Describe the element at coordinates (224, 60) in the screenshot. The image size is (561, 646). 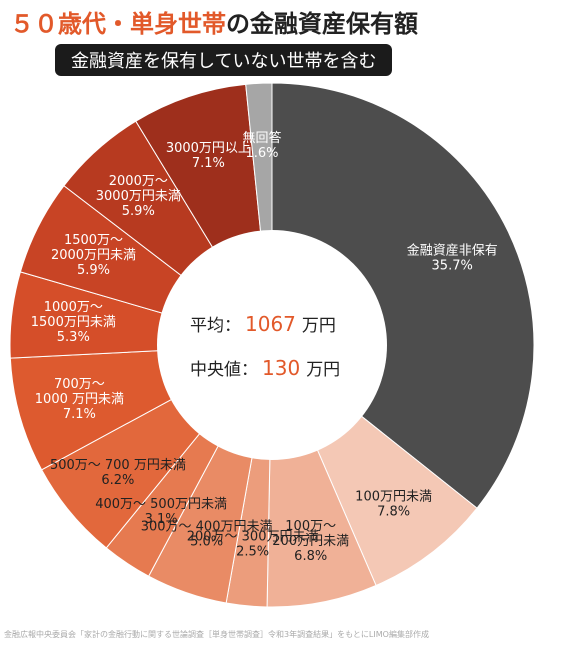
I see `subtitle-badge: 金融資産を保有していない世帯を含む` at that location.